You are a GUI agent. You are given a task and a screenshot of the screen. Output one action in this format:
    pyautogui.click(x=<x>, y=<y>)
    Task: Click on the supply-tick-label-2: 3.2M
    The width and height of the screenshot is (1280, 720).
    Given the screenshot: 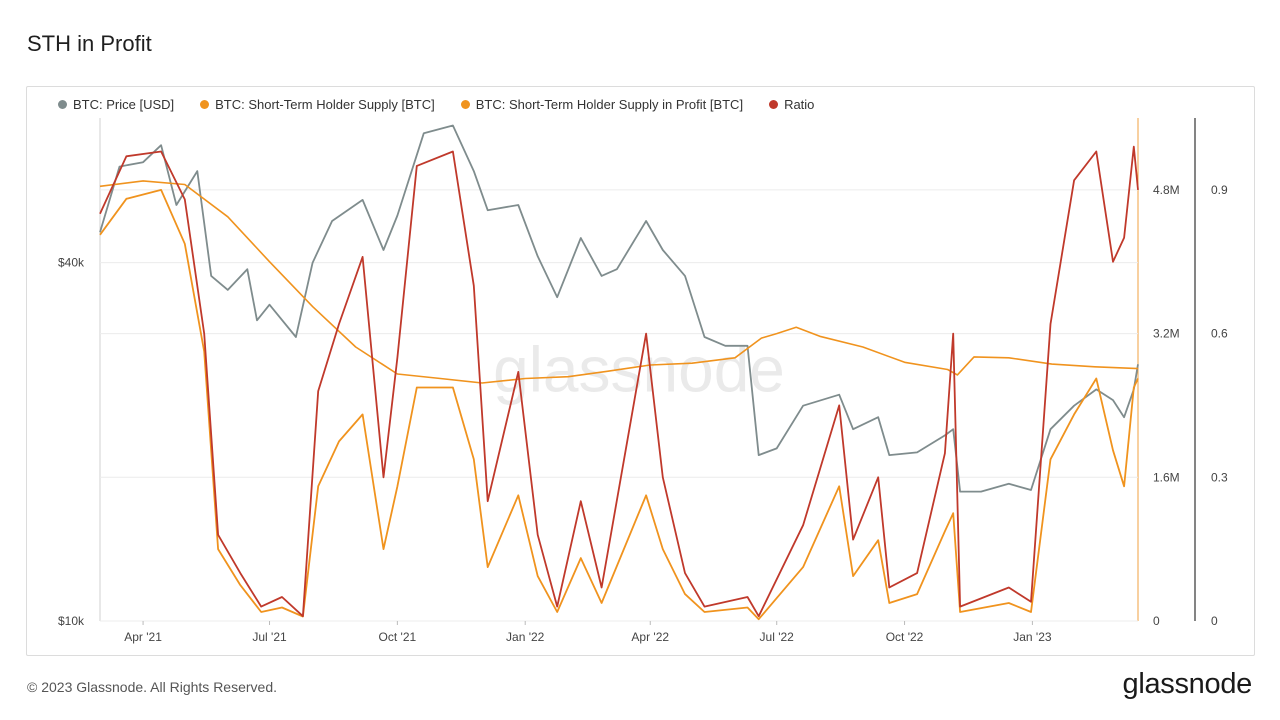 What is the action you would take?
    pyautogui.click(x=1166, y=334)
    